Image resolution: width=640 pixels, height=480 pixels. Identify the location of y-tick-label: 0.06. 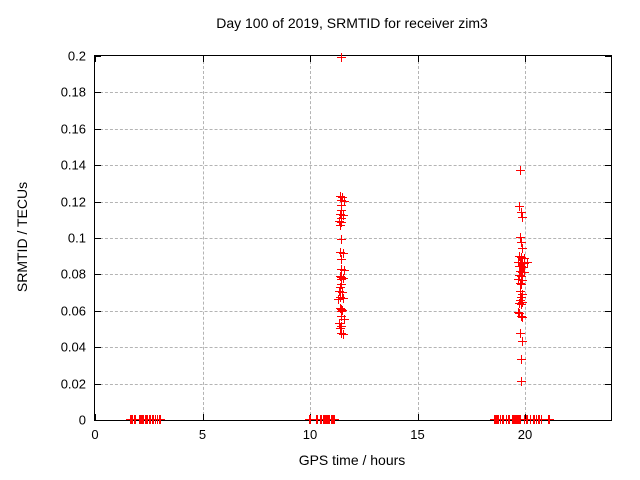
(73, 311).